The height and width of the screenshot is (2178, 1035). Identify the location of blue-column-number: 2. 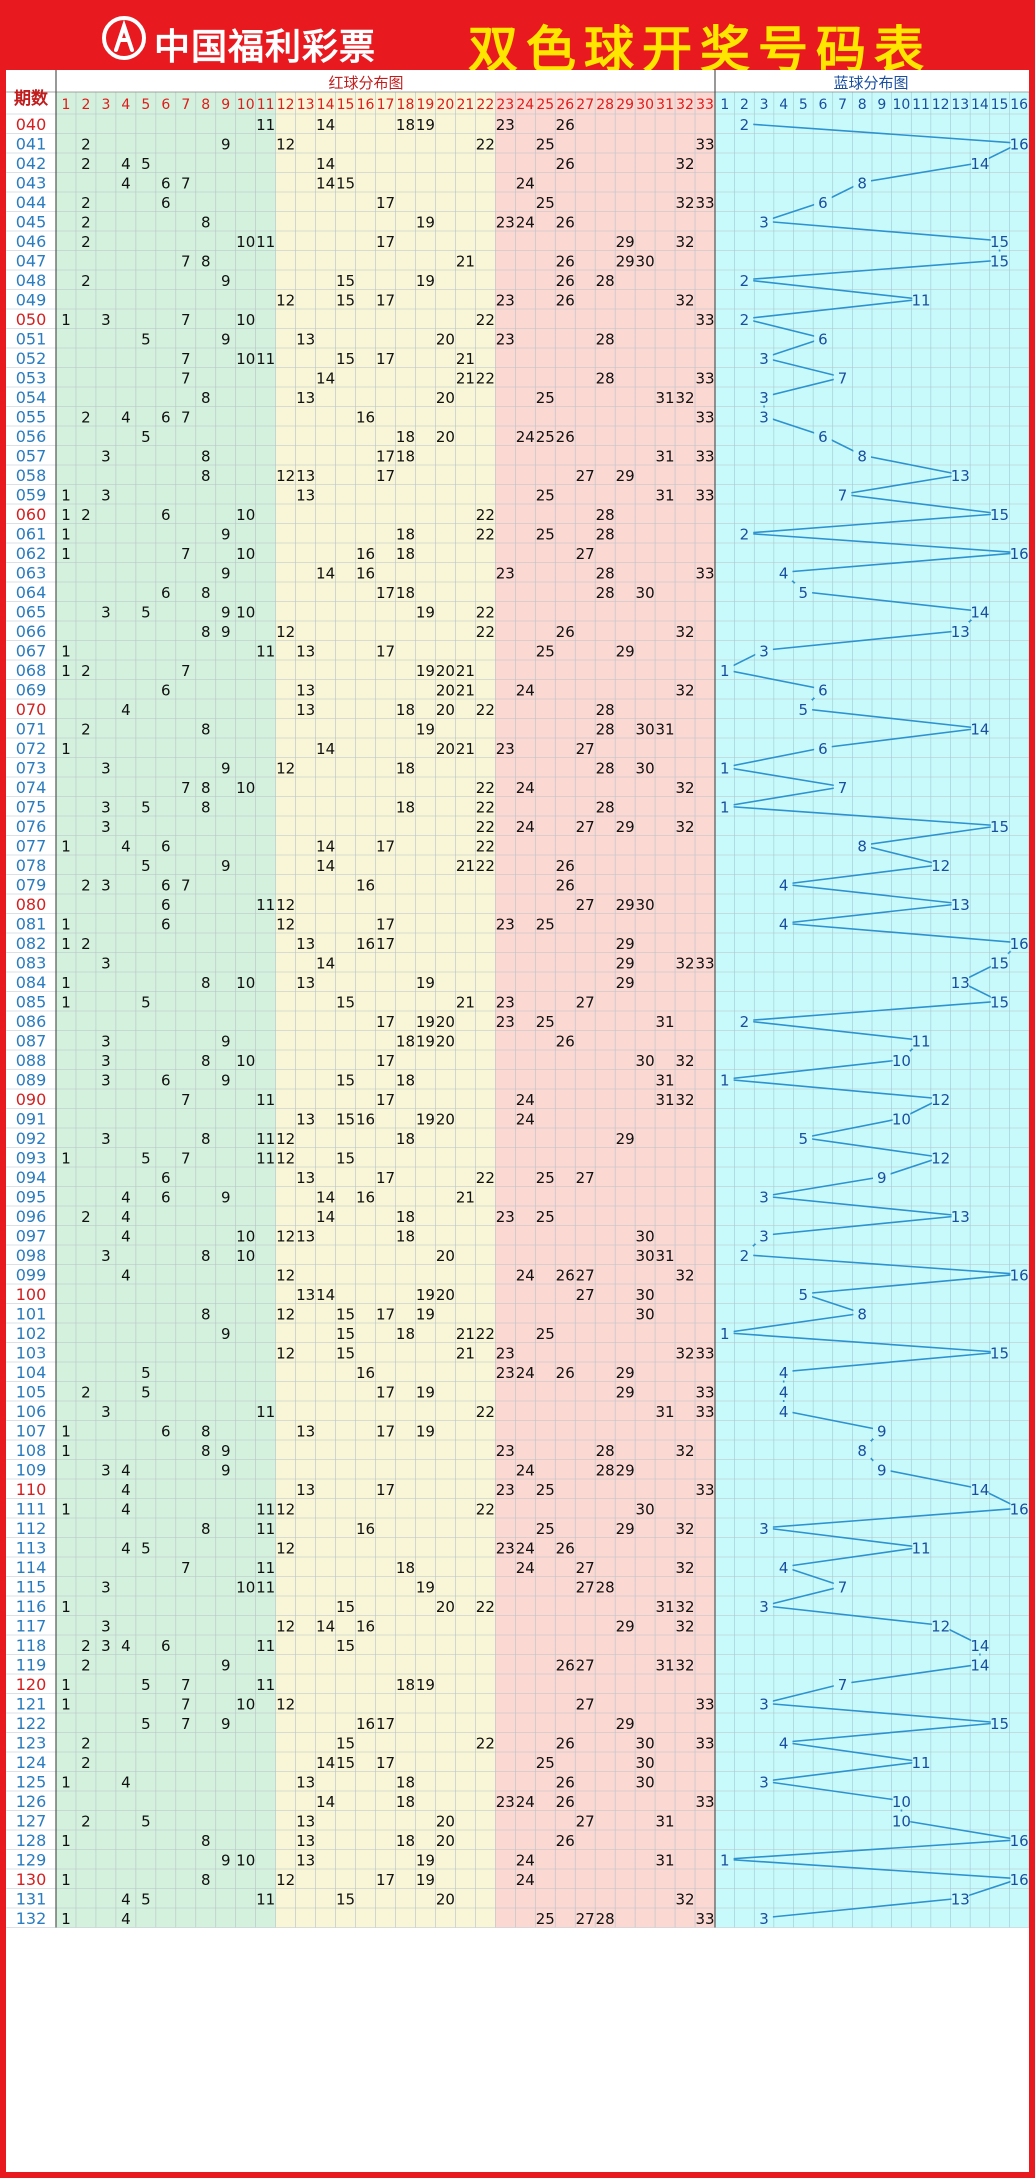
(744, 105).